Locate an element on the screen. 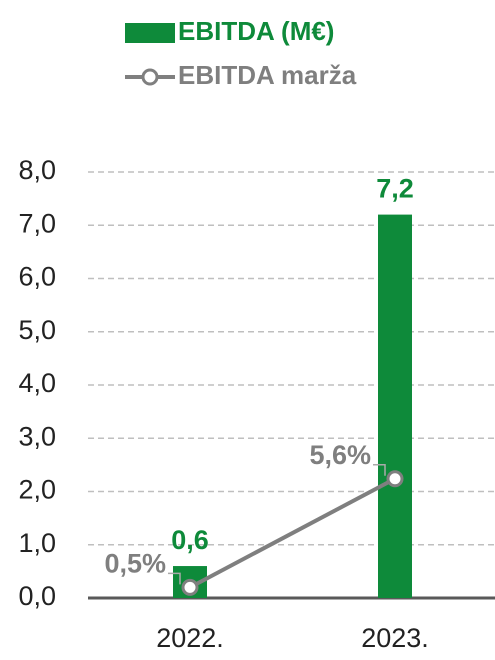  y-tick-label: 2,0 is located at coordinates (37, 490).